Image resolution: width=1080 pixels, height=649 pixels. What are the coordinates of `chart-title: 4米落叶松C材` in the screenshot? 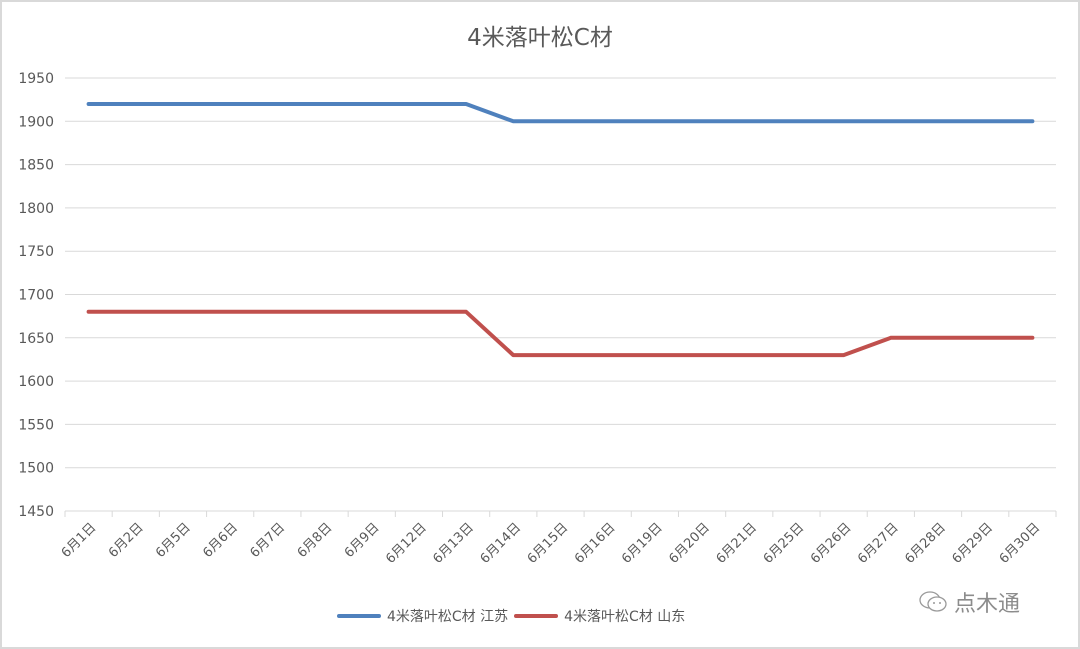 It's located at (540, 38).